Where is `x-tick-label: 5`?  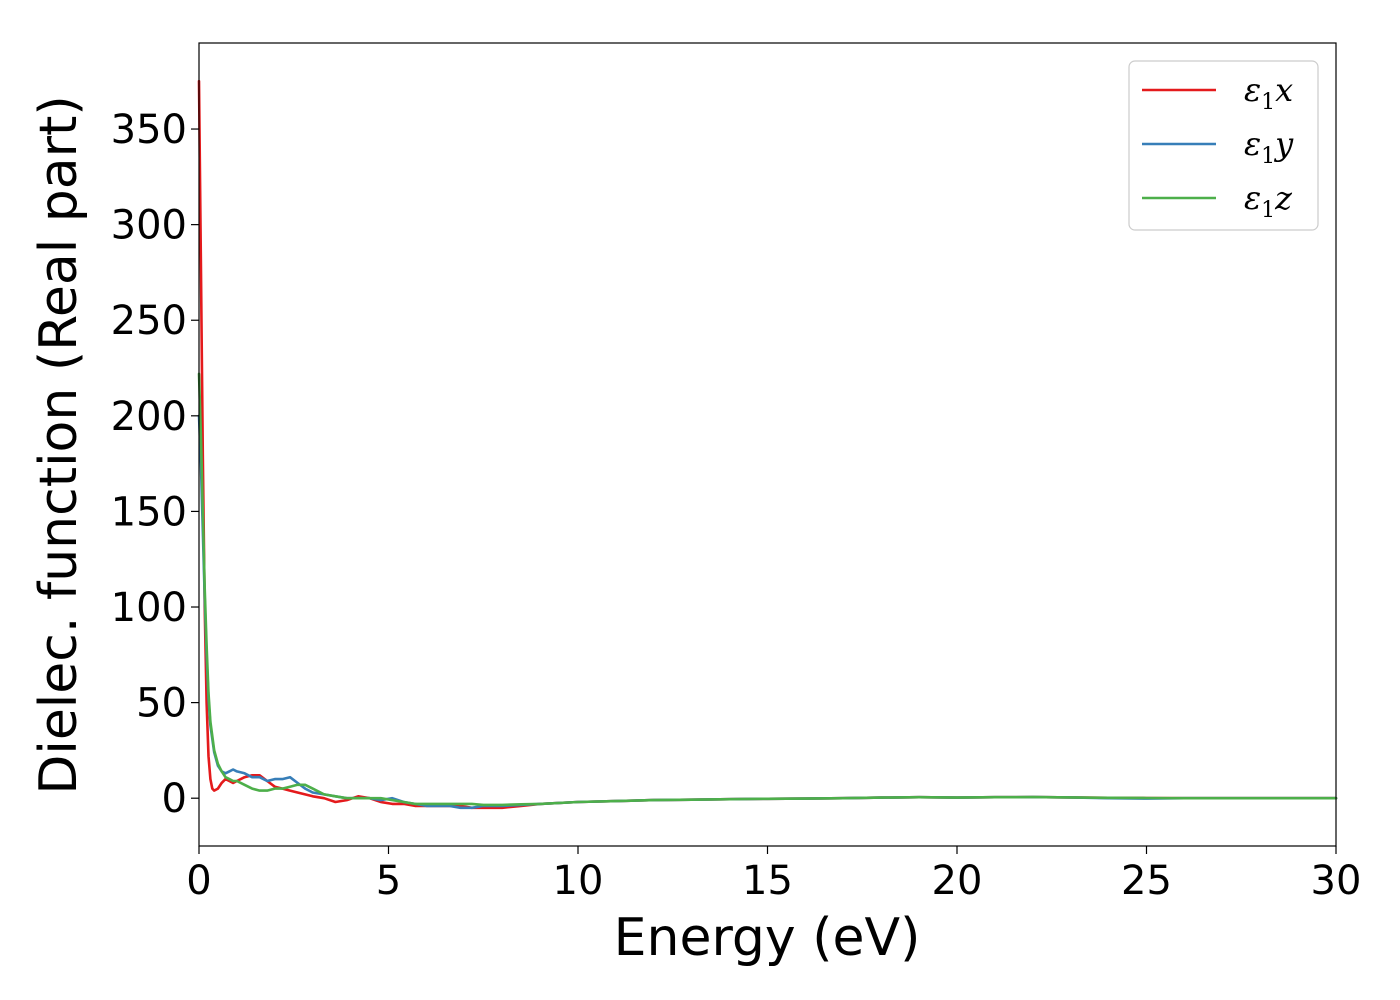 x-tick-label: 5 is located at coordinates (388, 881).